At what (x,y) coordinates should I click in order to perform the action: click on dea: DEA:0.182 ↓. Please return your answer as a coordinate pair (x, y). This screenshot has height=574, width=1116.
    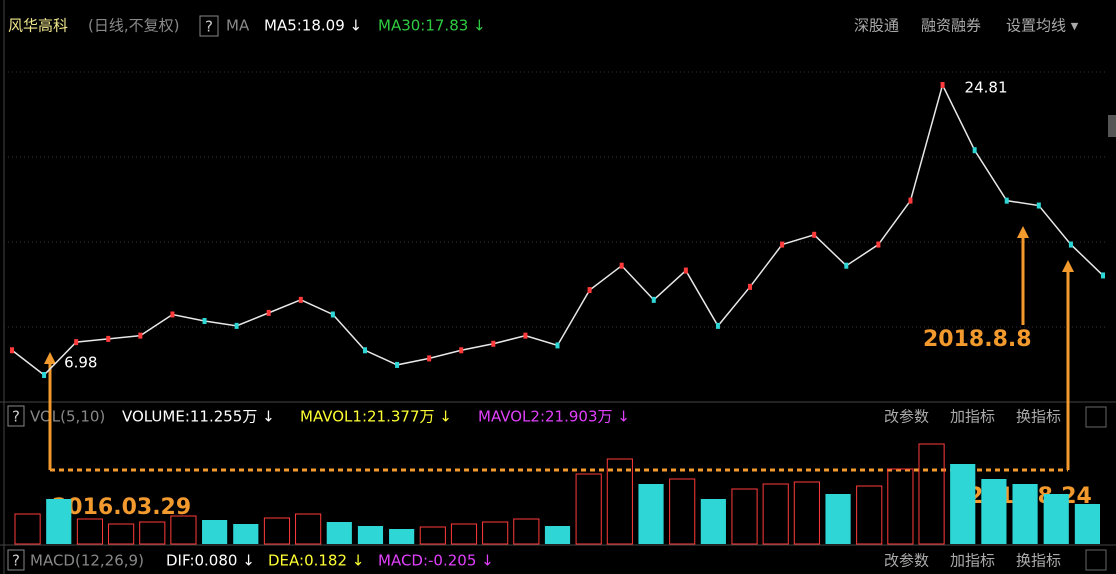
    Looking at the image, I should click on (316, 561).